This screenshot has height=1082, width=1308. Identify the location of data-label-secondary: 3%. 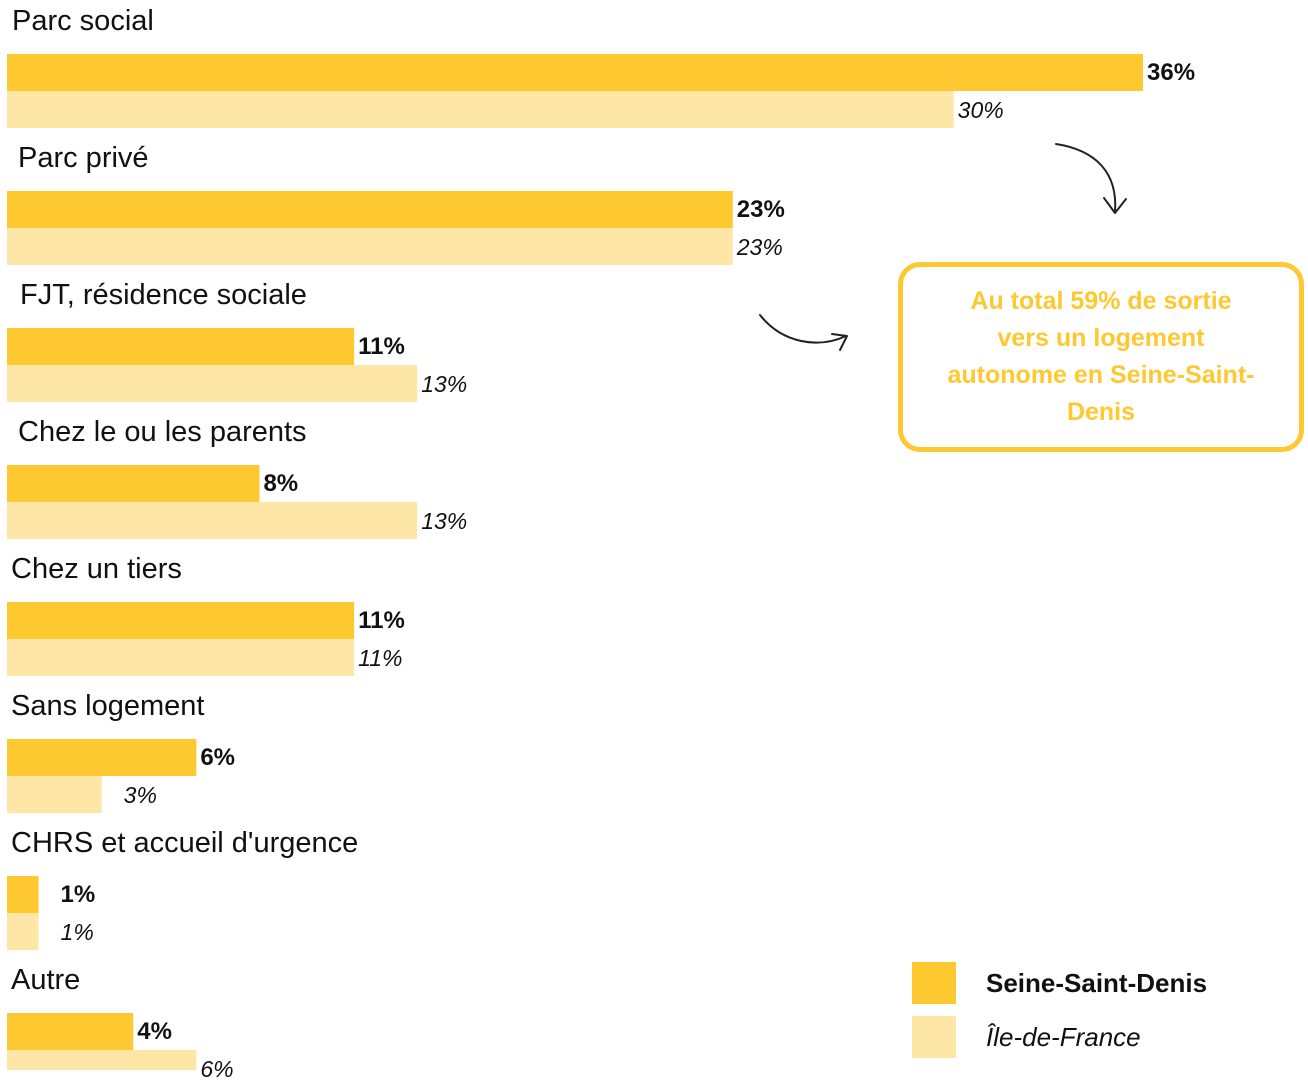
(140, 795).